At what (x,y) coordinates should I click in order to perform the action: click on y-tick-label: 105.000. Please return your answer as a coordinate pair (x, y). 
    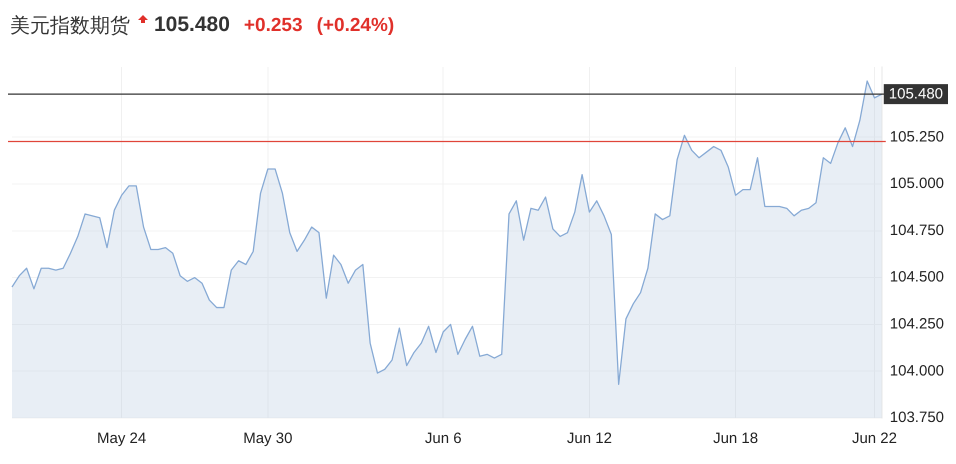
    Looking at the image, I should click on (917, 183).